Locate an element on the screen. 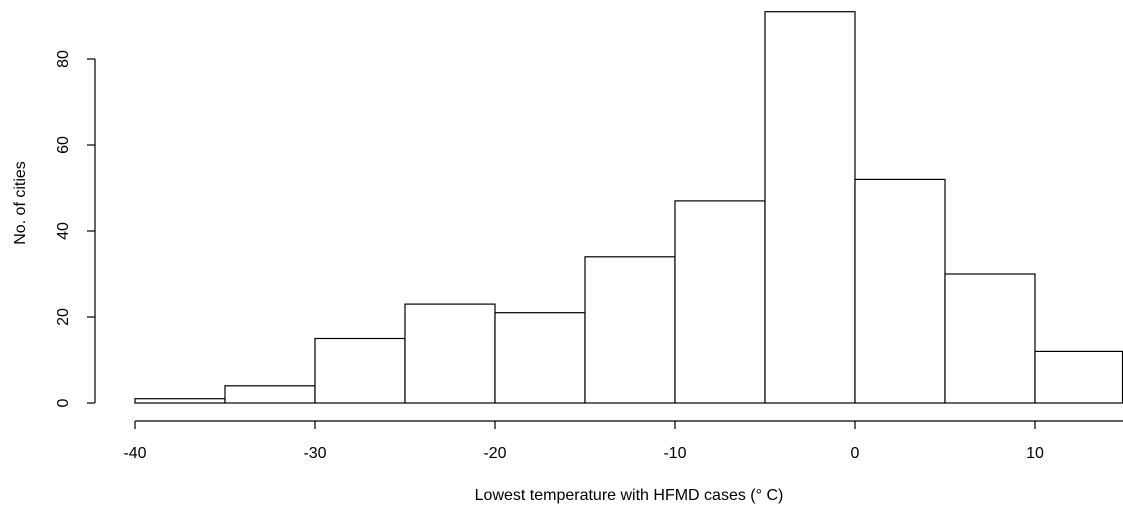 Image resolution: width=1123 pixels, height=512 pixels. x-axis: -40 -30 -20 -10 0 10 is located at coordinates (623, 441).